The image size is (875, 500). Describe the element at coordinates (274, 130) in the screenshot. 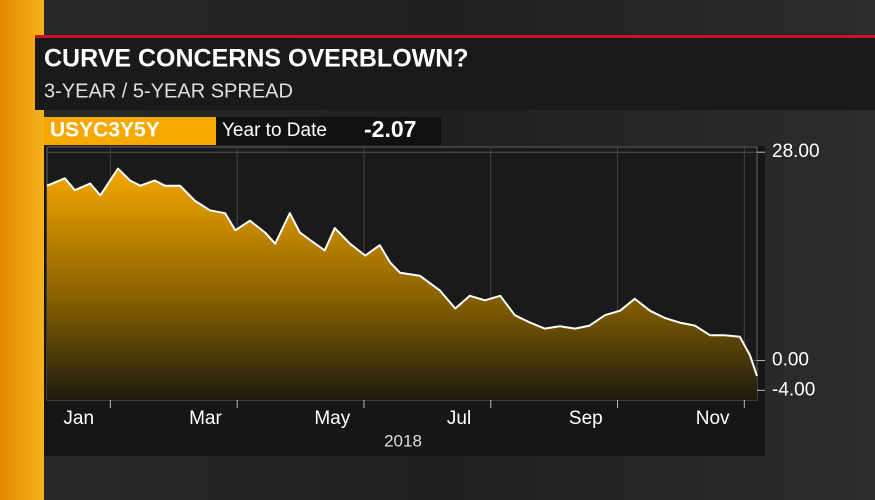

I see `period: Year to Date` at that location.